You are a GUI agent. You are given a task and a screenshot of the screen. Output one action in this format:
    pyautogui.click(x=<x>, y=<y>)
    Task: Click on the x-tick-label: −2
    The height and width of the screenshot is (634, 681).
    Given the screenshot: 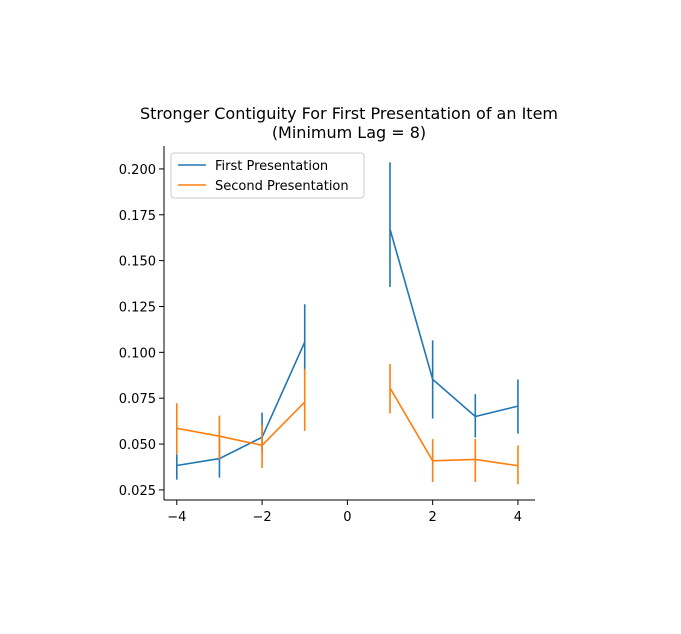 What is the action you would take?
    pyautogui.click(x=261, y=517)
    